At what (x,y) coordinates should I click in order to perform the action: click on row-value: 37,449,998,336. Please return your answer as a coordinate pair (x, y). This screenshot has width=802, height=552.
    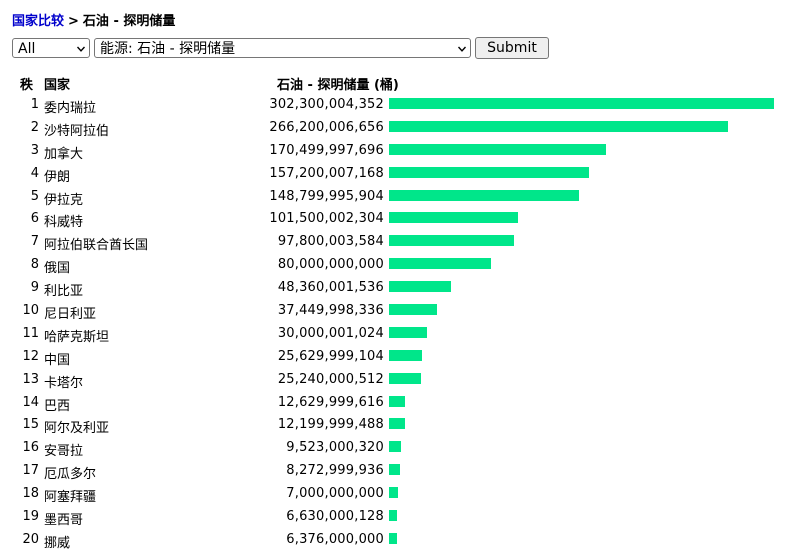
    Looking at the image, I should click on (330, 311).